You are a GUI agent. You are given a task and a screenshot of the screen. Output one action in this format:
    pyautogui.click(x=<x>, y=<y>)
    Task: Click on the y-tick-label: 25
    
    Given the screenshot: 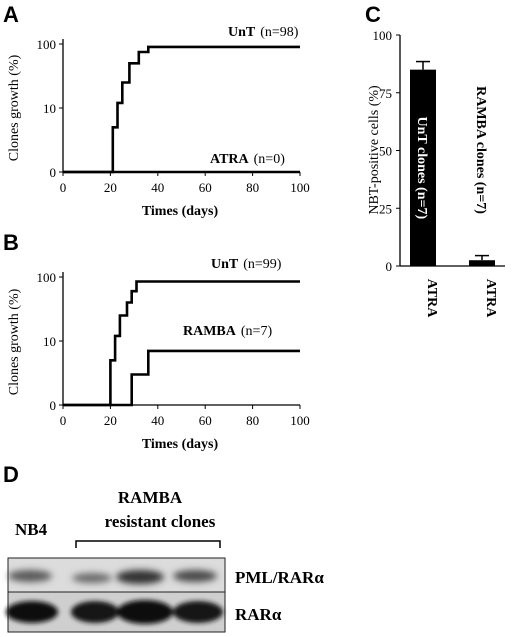 What is the action you would take?
    pyautogui.click(x=385, y=208)
    